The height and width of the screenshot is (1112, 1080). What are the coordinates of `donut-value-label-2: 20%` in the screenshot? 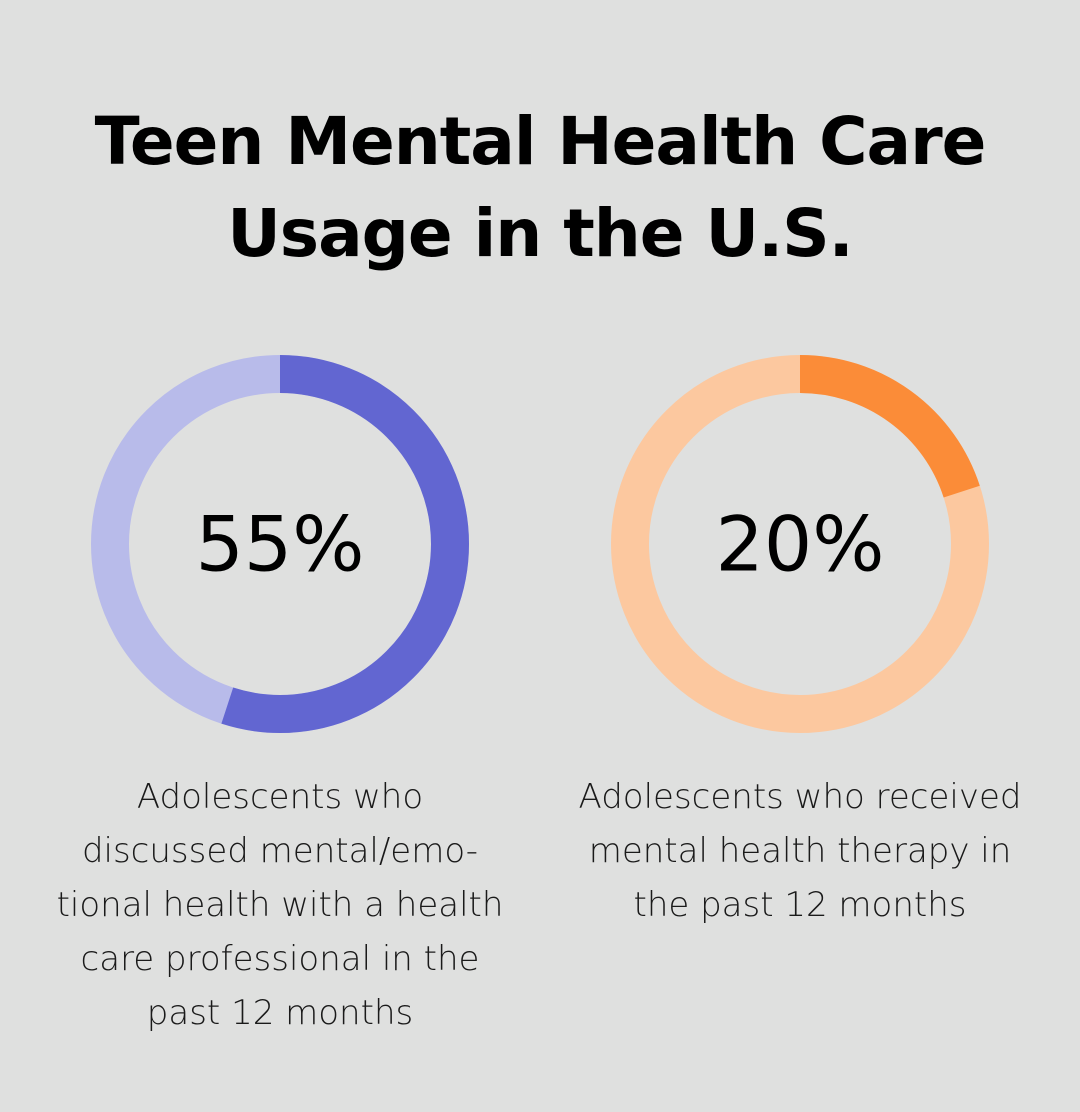 It's located at (800, 544).